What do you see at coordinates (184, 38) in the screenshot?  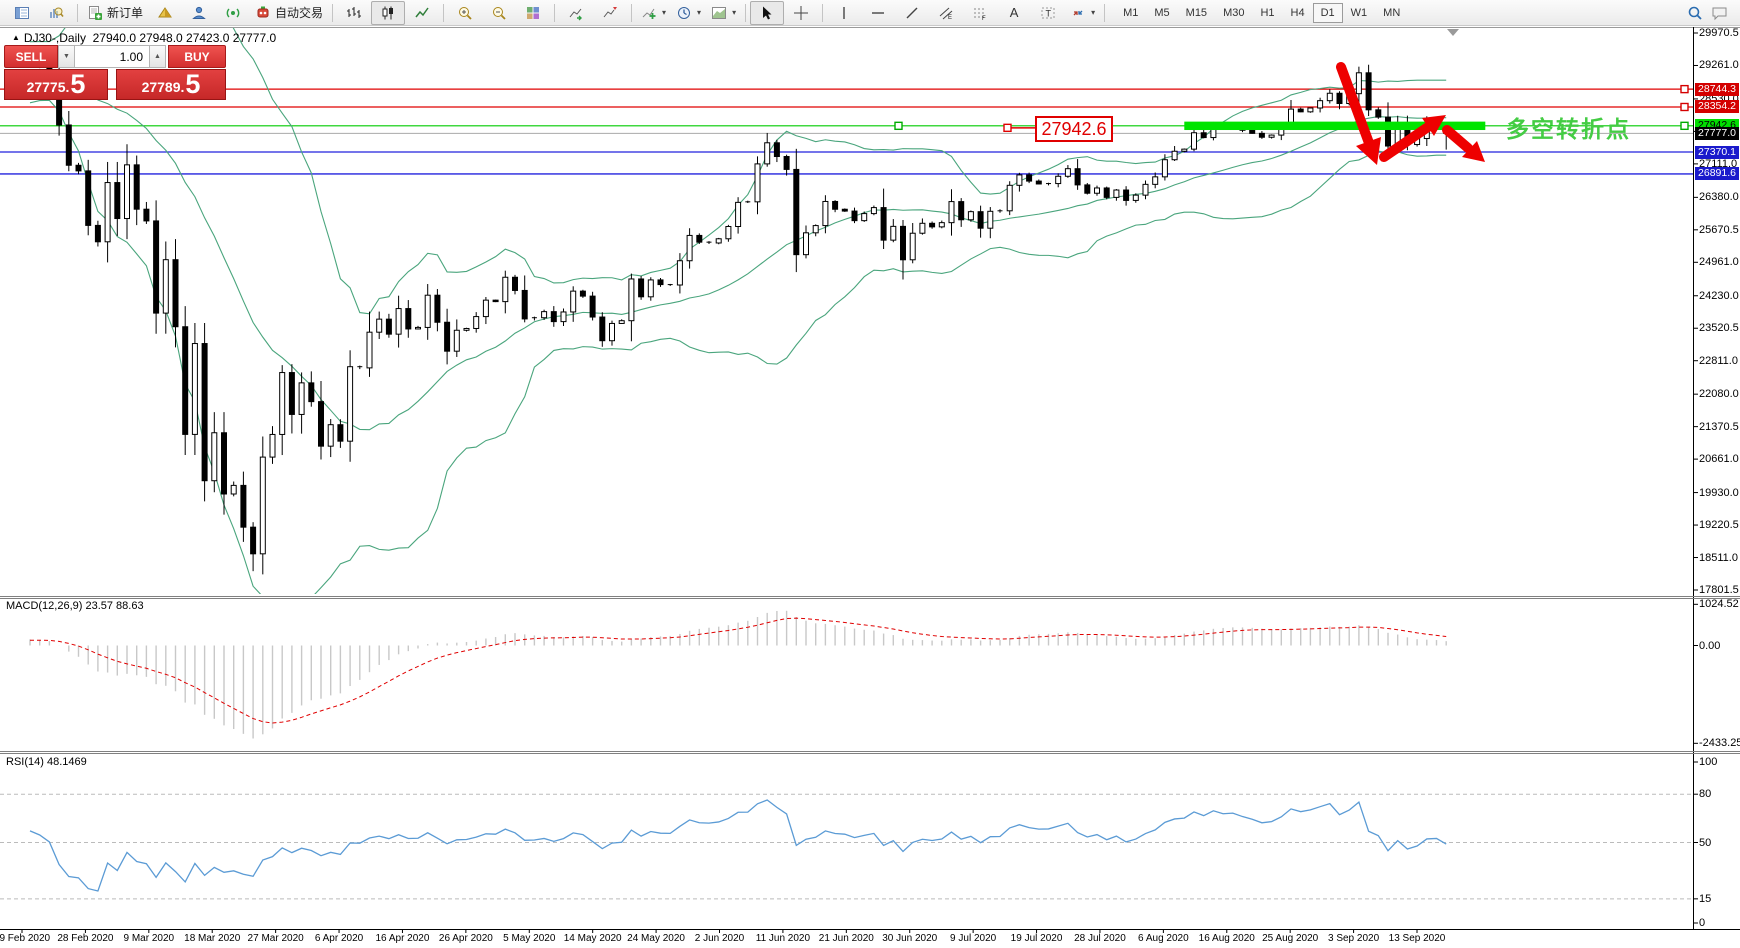 I see `chart-ohlc-values: 27940.0 27948.0 27423.0 27777.0` at bounding box center [184, 38].